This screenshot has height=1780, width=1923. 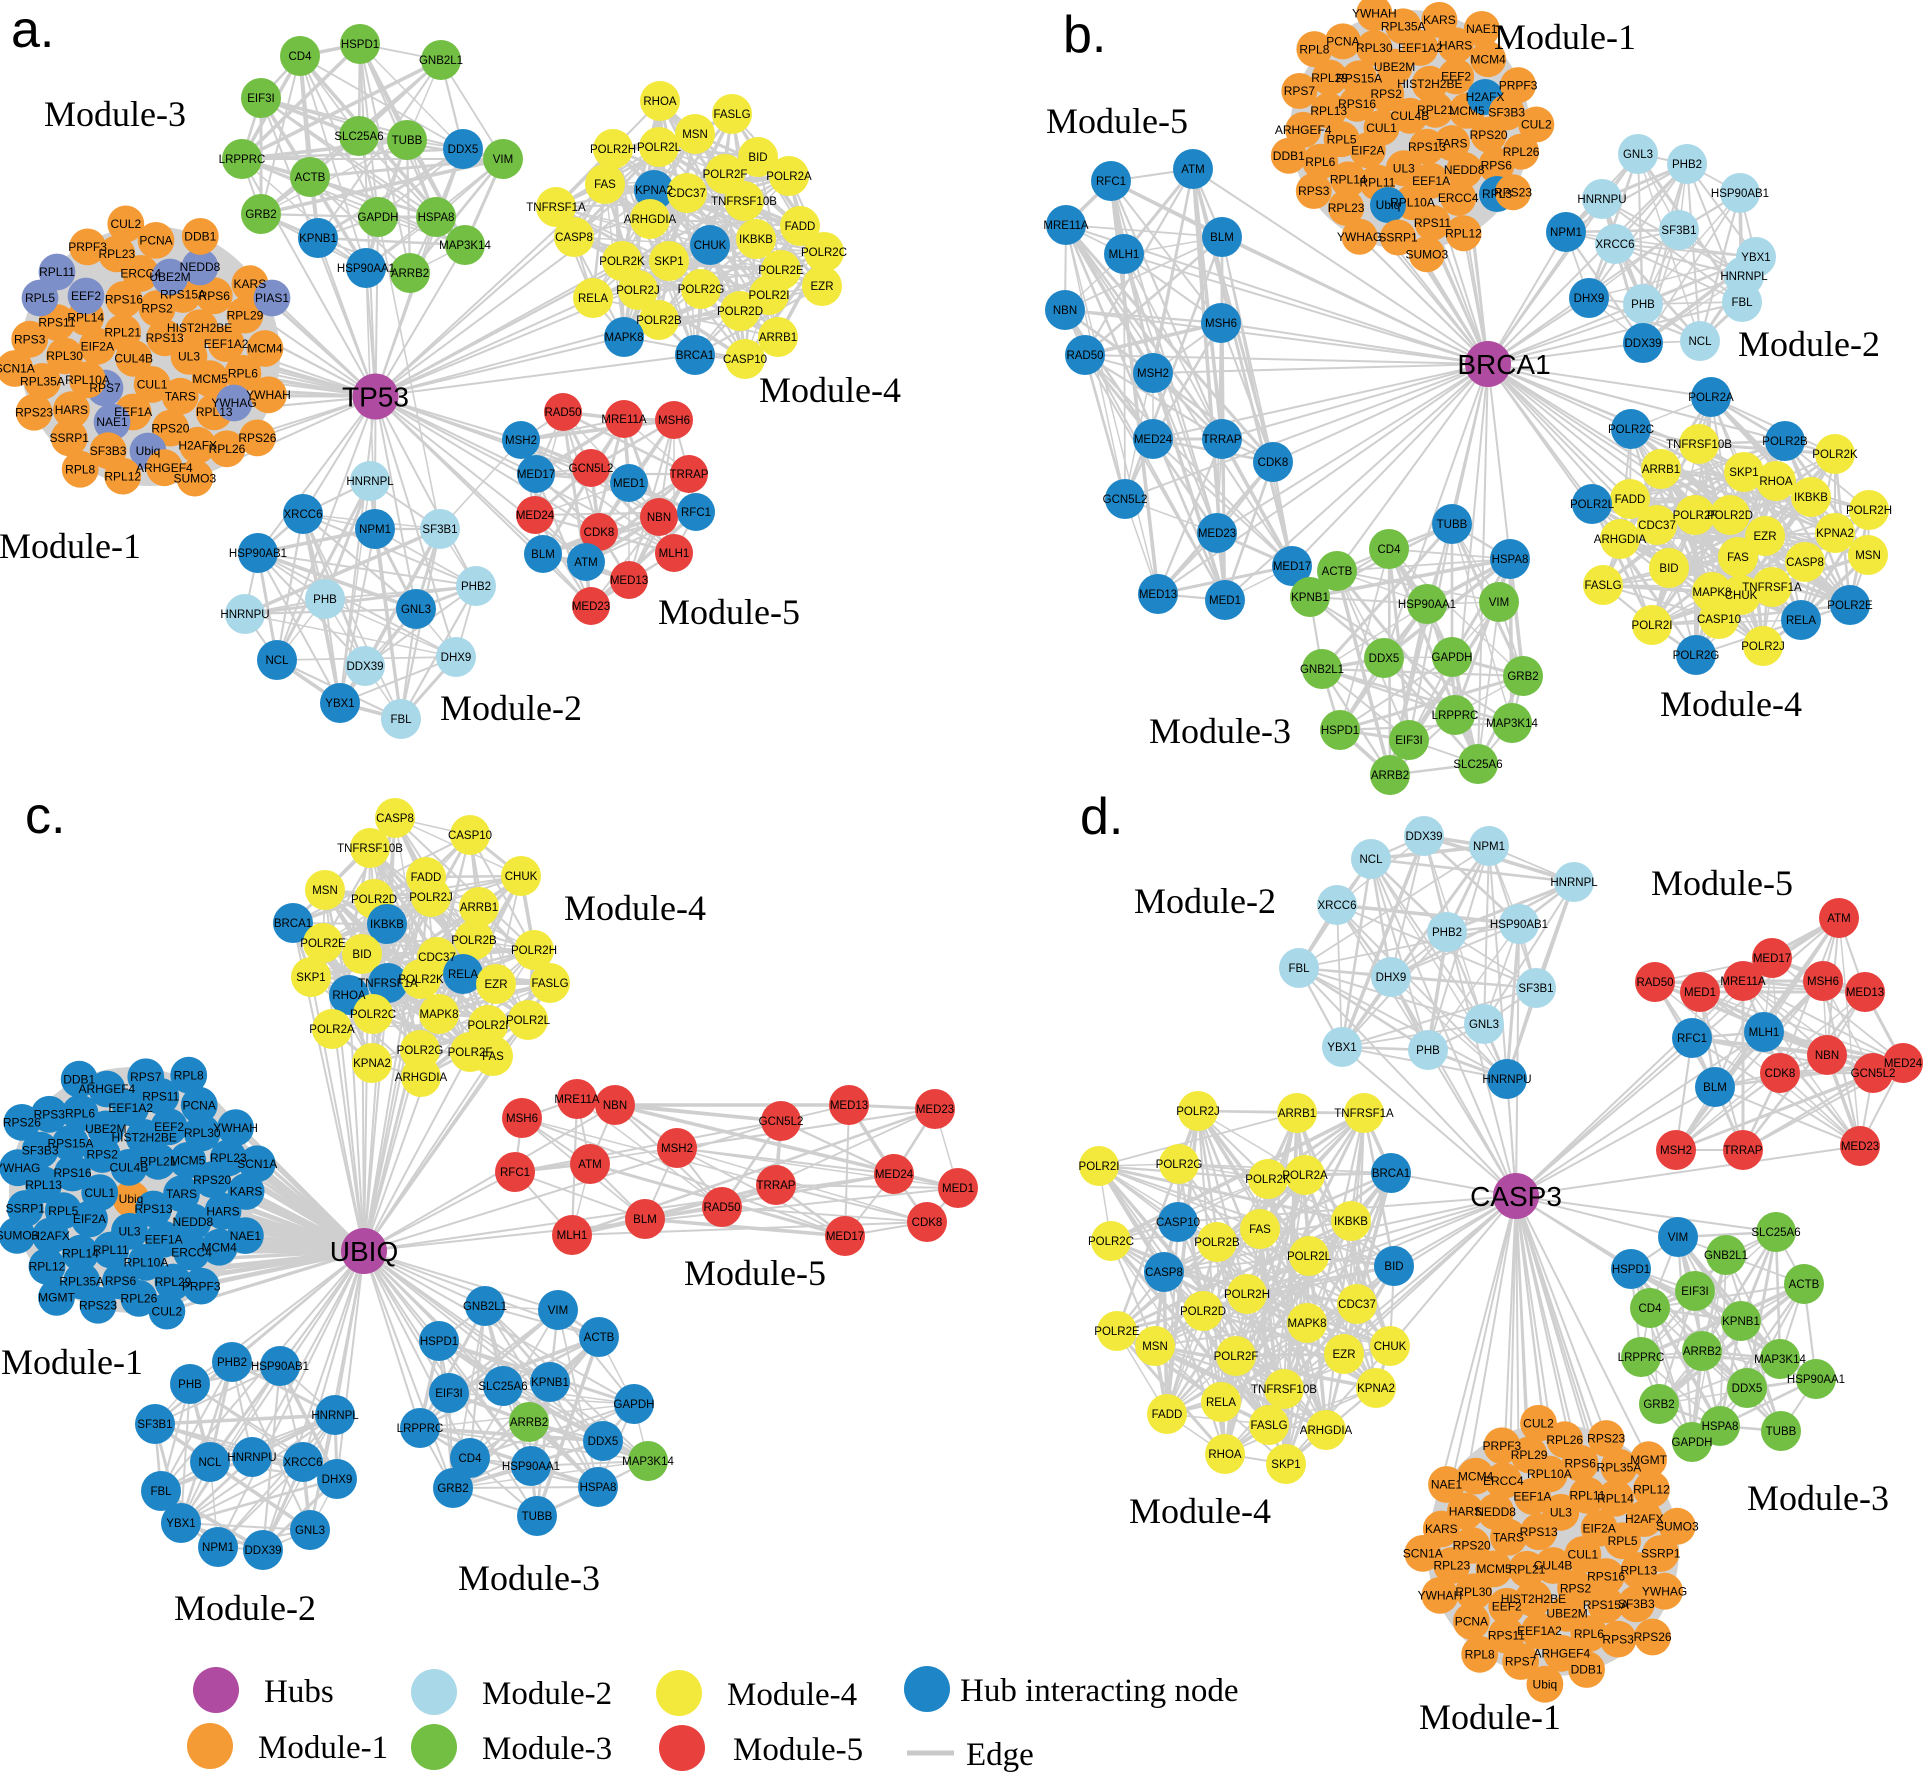 I want to click on svg-text: POLR2H, so click(x=613, y=150).